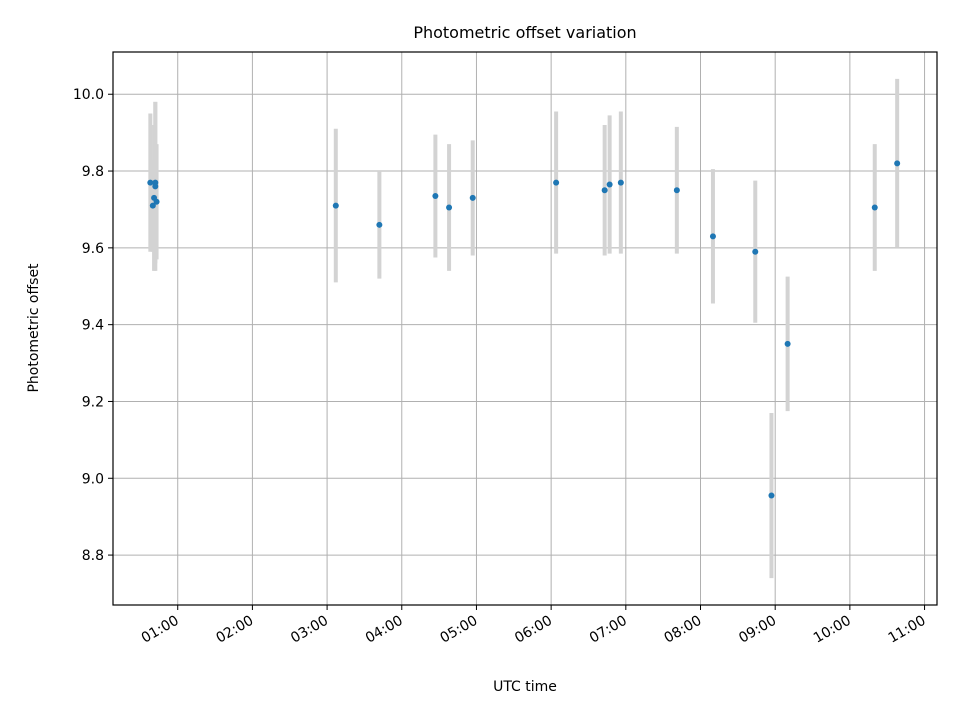  Describe the element at coordinates (234, 630) in the screenshot. I see `x-tick-label: 02:00` at that location.